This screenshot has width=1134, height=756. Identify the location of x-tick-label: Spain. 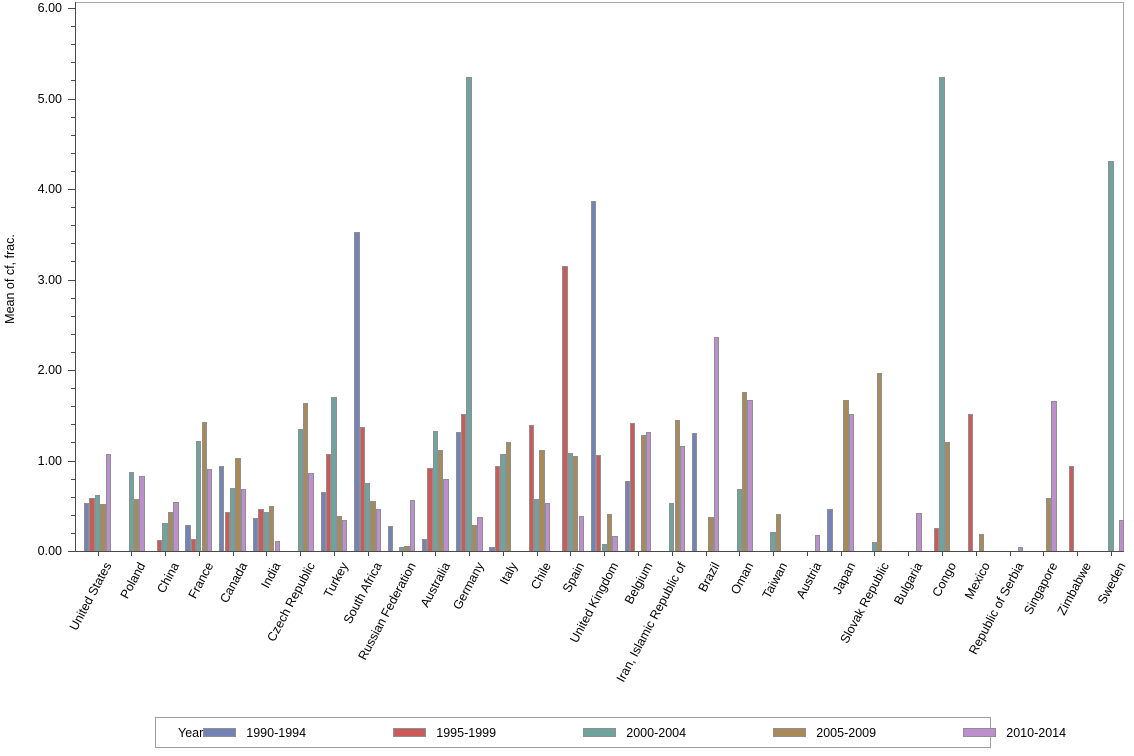
(574, 577).